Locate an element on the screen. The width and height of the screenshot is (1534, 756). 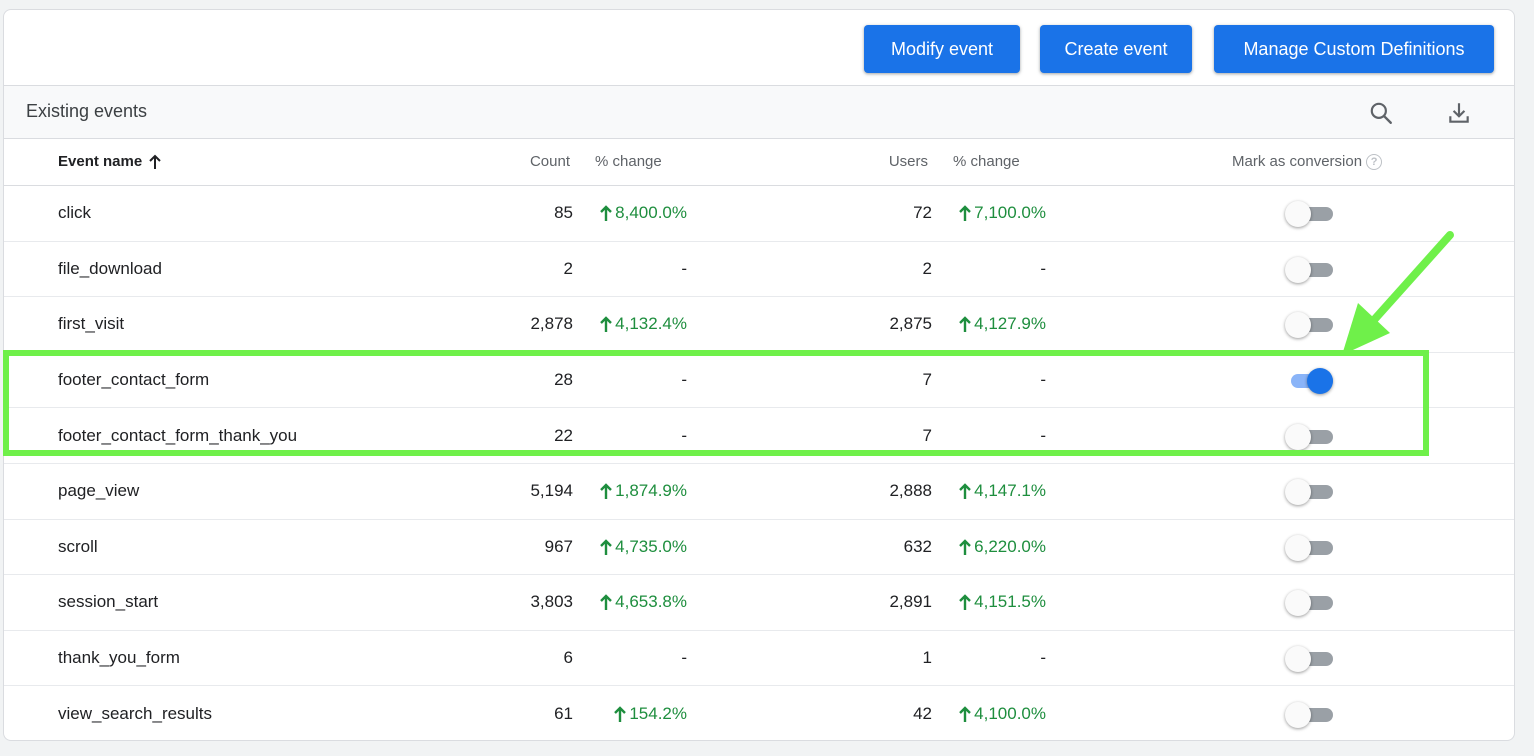
download-icon is located at coordinates (1459, 113).